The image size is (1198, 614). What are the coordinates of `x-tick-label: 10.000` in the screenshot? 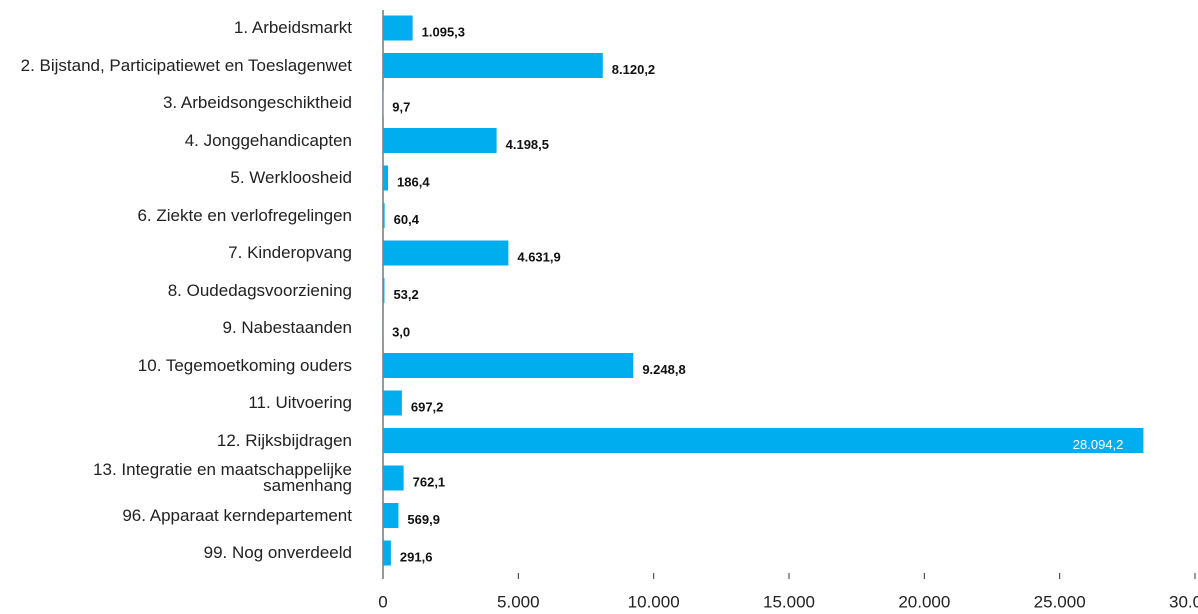 It's located at (654, 601).